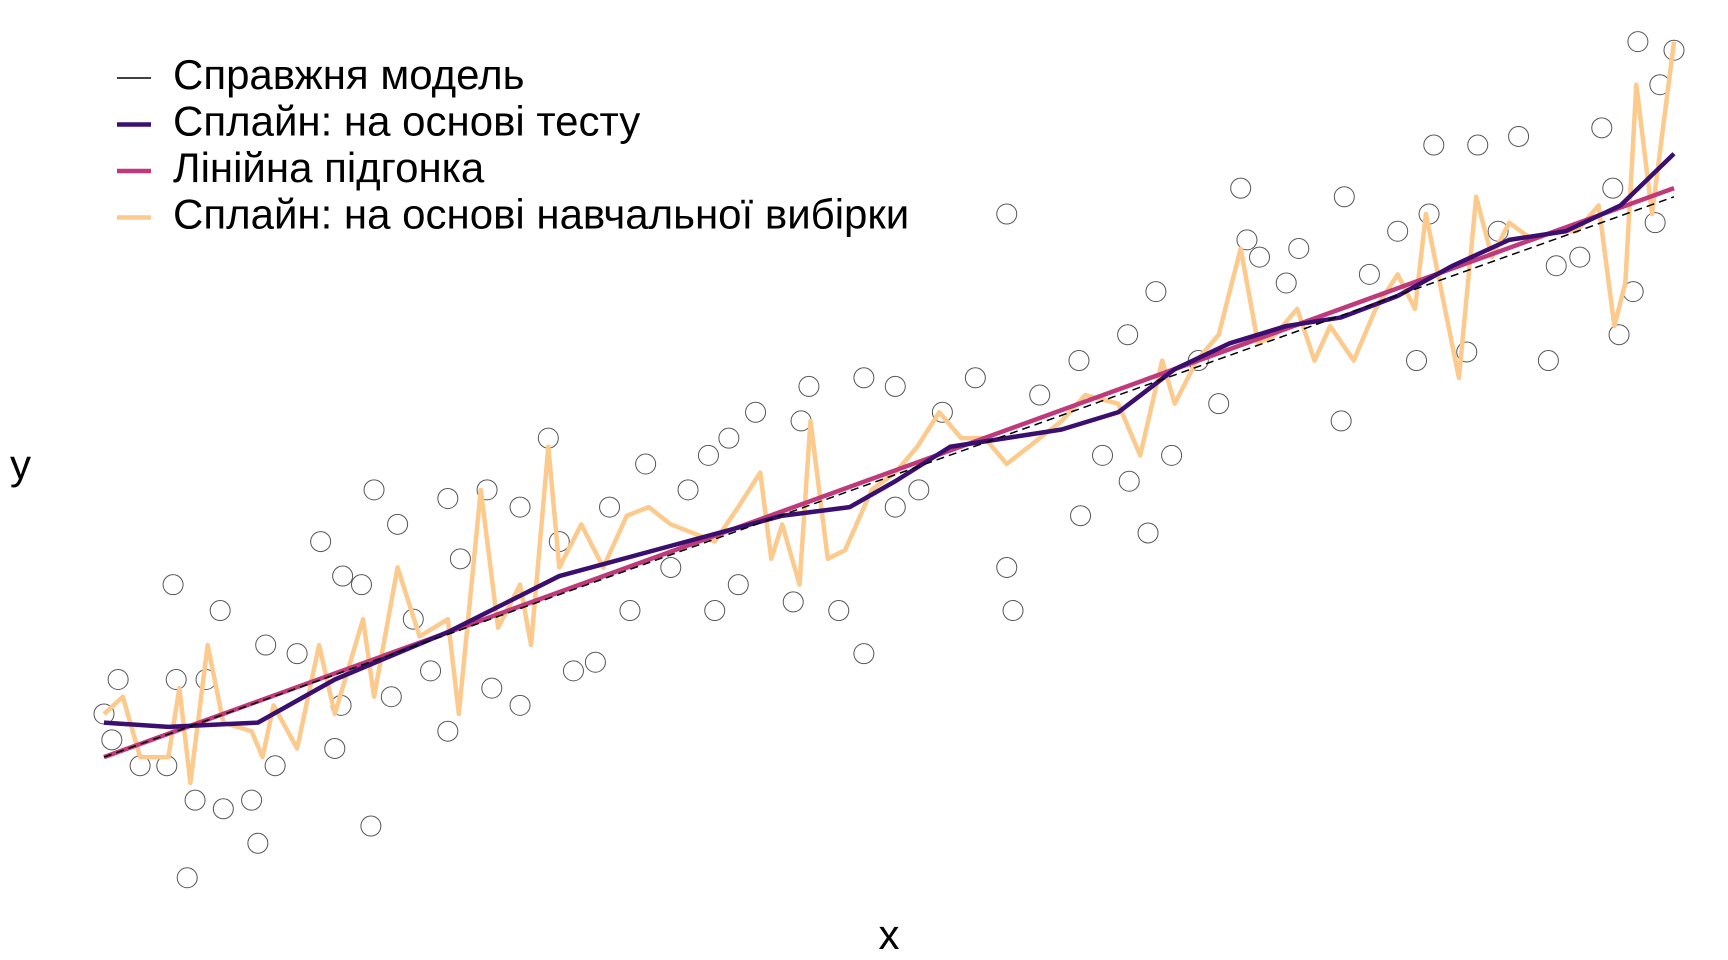 The height and width of the screenshot is (960, 1728). I want to click on legend-label: Сплайн: на основі тесту, so click(406, 121).